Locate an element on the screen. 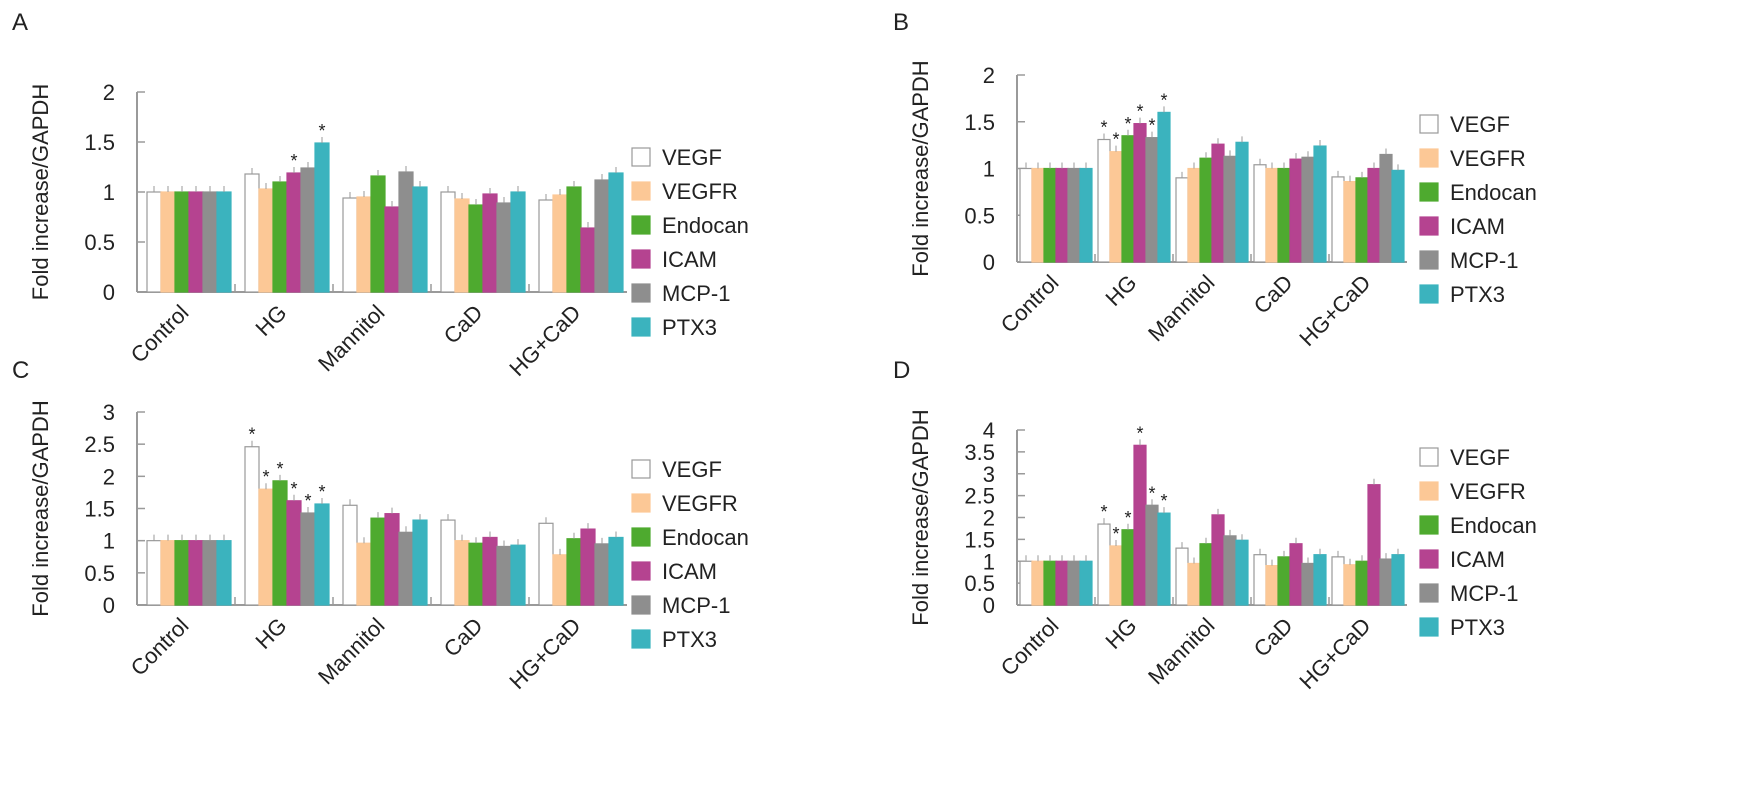  panel-a-legend-label: VEGF is located at coordinates (692, 157).